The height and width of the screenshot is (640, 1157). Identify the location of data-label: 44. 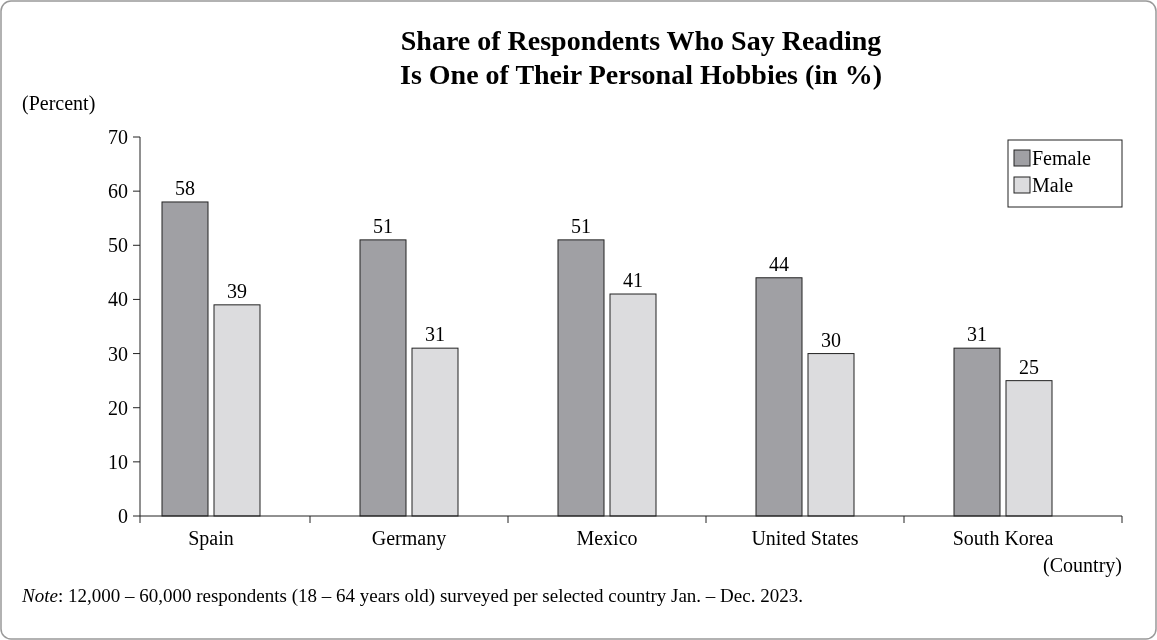
(779, 263).